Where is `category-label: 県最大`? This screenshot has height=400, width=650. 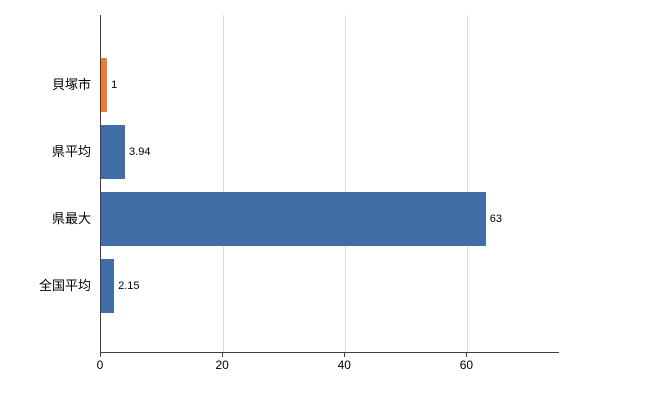 category-label: 県最大 is located at coordinates (71, 218).